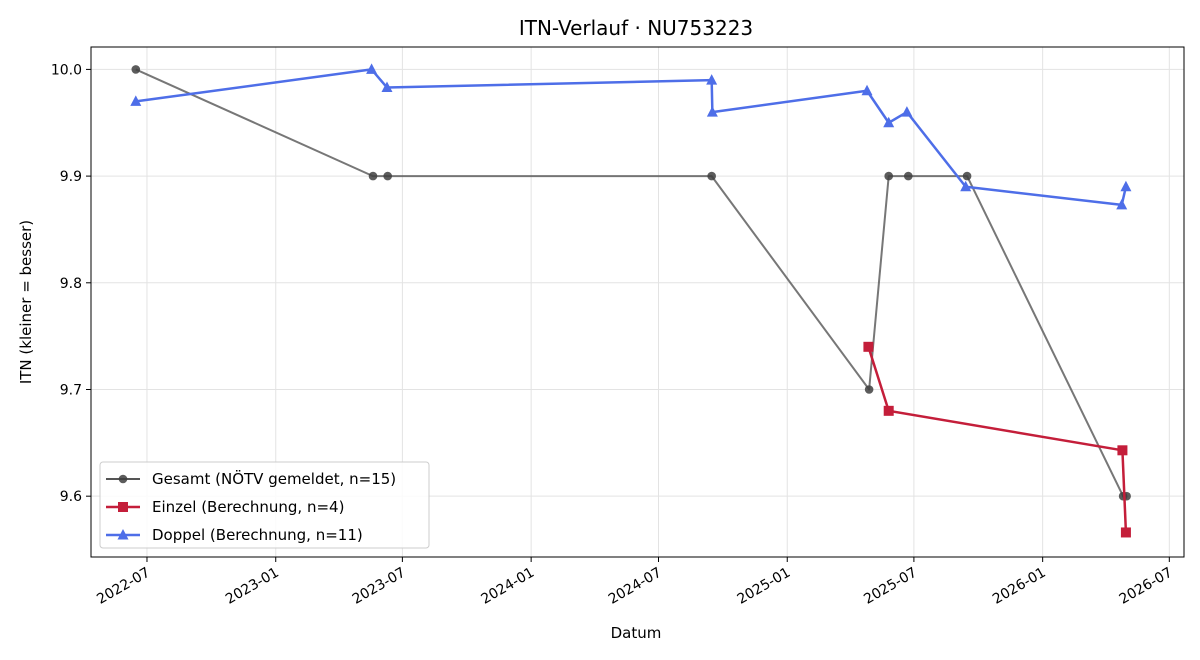 The height and width of the screenshot is (660, 1200). Describe the element at coordinates (257, 535) in the screenshot. I see `legend-label: Doppel (Berechnung, n=11)` at that location.